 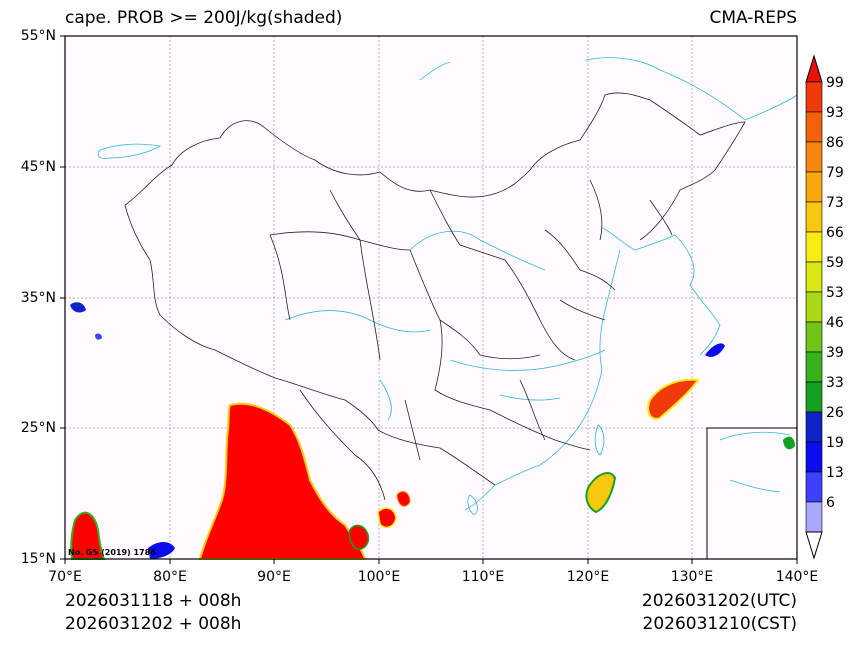 What do you see at coordinates (274, 577) in the screenshot?
I see `lon-label: 90°E` at bounding box center [274, 577].